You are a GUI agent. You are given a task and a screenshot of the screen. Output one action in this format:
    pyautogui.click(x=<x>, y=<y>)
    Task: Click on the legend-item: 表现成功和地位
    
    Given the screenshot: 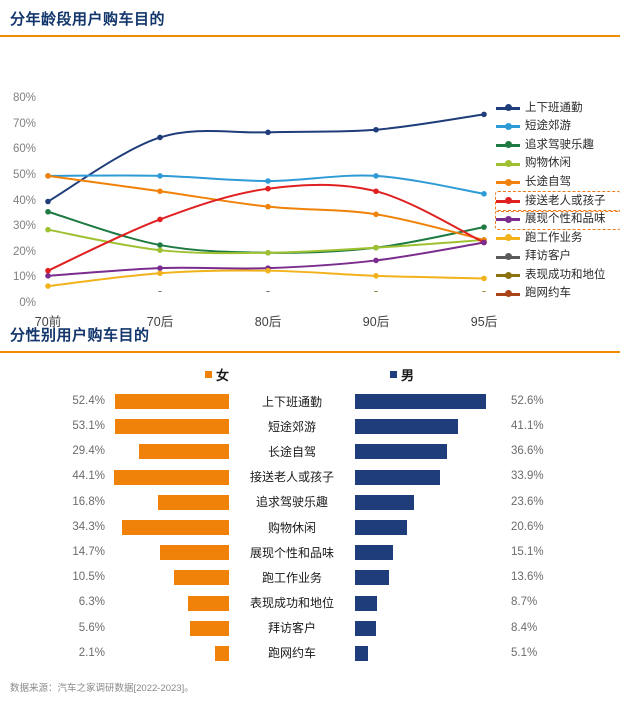 What is the action you would take?
    pyautogui.click(x=558, y=275)
    